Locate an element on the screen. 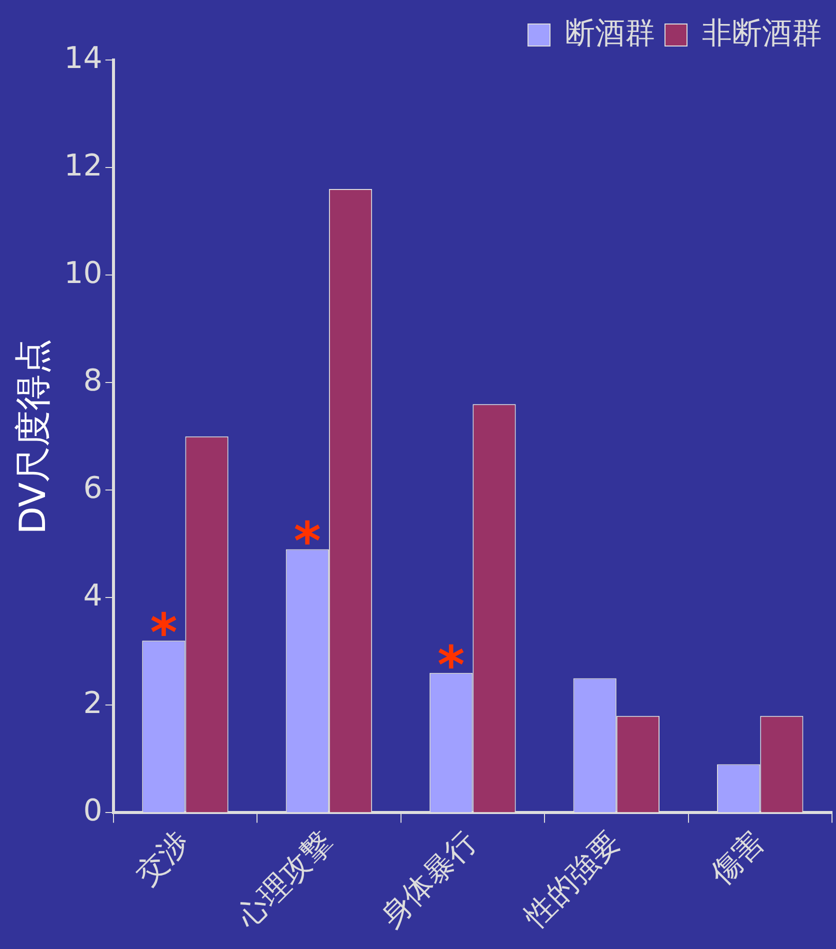  y-tick-label: 12 is located at coordinates (83, 166).